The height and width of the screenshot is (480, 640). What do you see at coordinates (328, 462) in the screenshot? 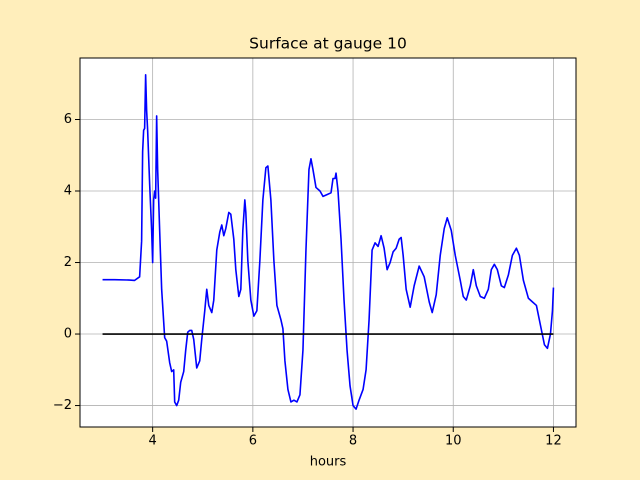
I see `x-axis-label: hours` at bounding box center [328, 462].